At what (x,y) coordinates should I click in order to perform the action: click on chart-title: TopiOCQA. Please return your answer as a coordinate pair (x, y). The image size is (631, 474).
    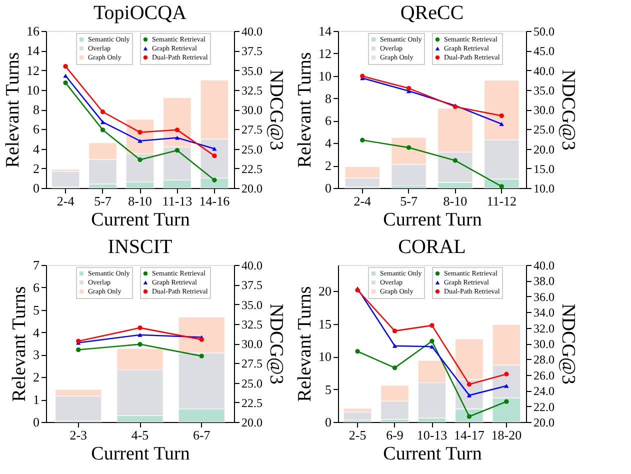
    Looking at the image, I should click on (140, 13).